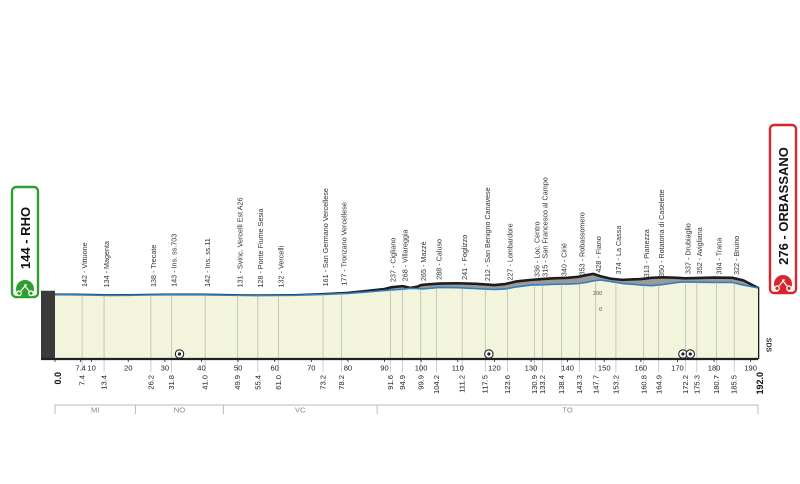  What do you see at coordinates (716, 384) in the screenshot?
I see `distance-label: 180.7` at bounding box center [716, 384].